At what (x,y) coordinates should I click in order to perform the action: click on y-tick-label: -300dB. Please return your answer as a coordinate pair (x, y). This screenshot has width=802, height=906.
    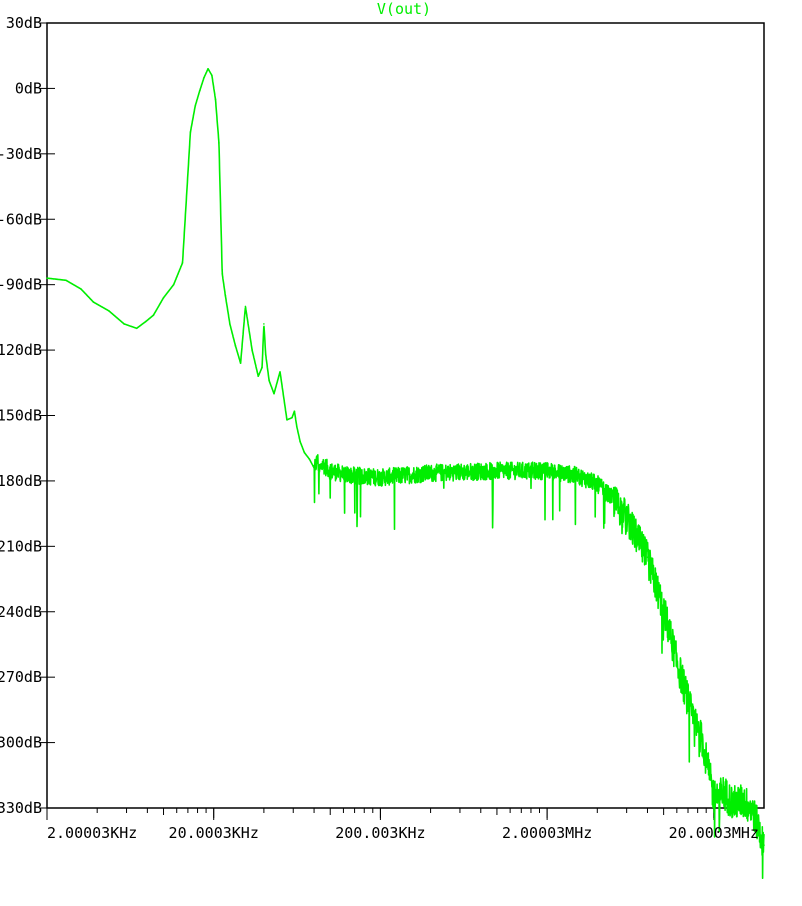
    Looking at the image, I should click on (21, 743).